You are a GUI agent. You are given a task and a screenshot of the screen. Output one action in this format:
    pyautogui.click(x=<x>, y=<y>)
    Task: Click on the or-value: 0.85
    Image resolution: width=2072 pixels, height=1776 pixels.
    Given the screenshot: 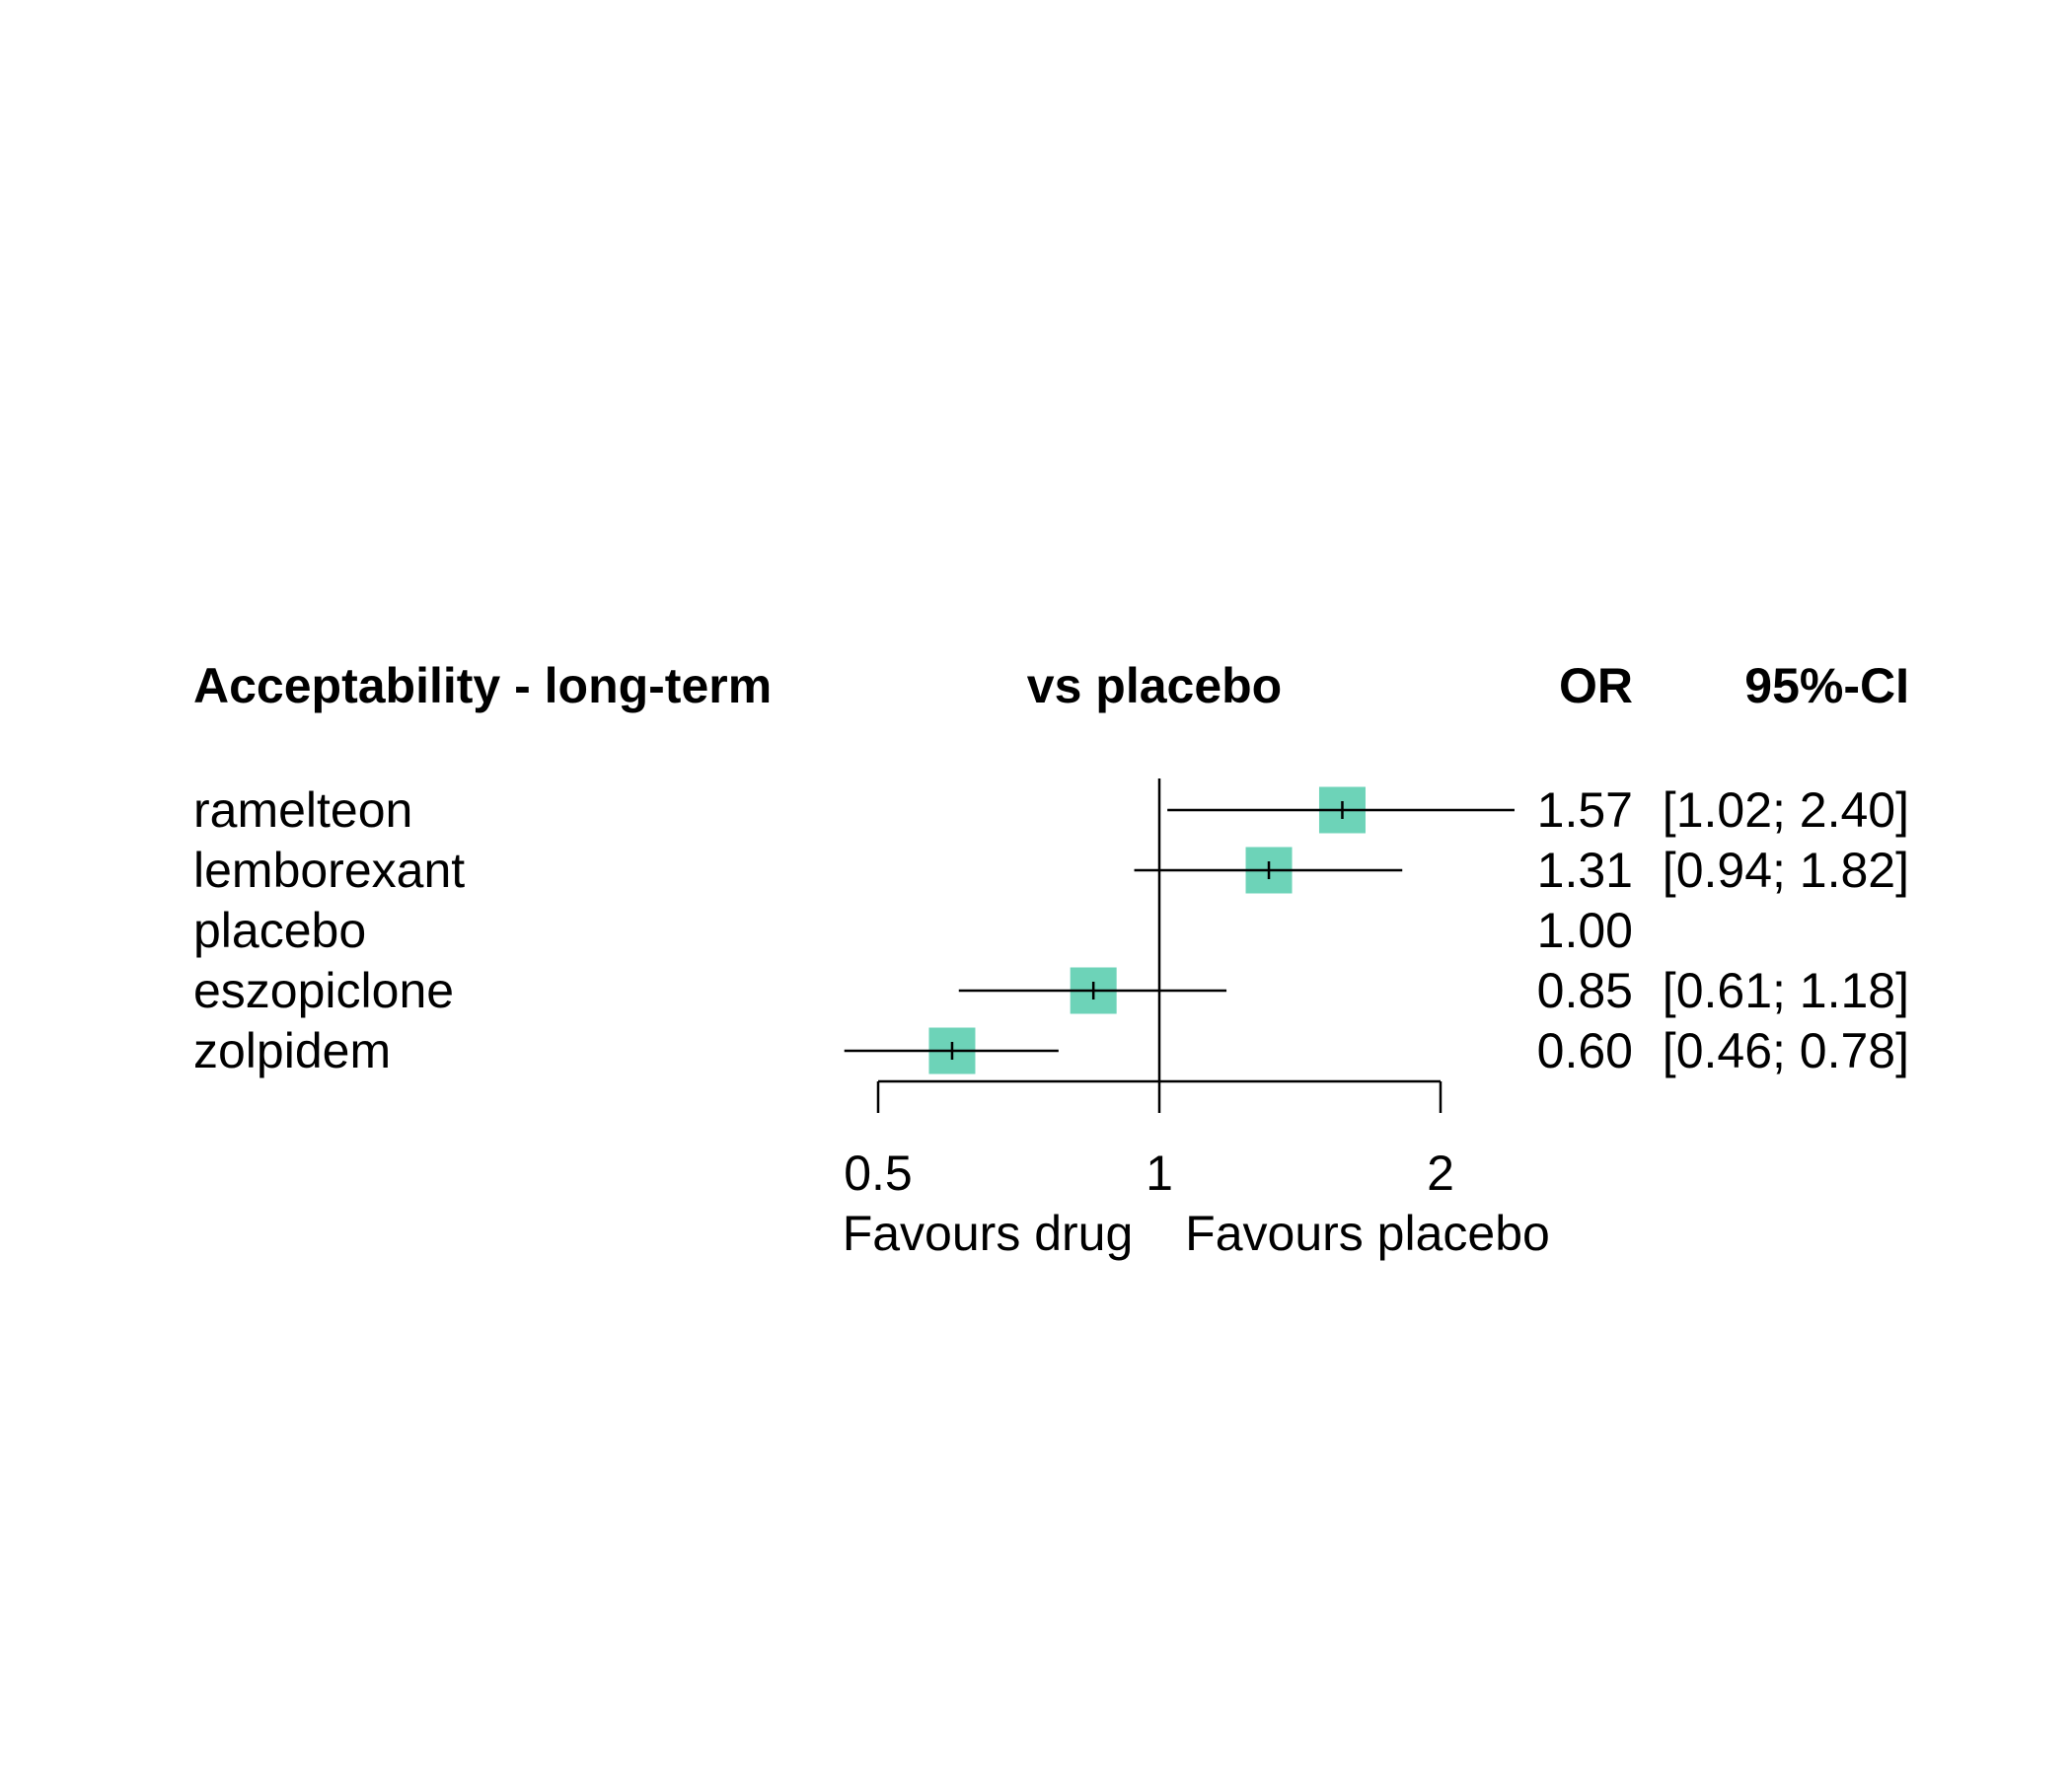 What is the action you would take?
    pyautogui.click(x=1585, y=991)
    